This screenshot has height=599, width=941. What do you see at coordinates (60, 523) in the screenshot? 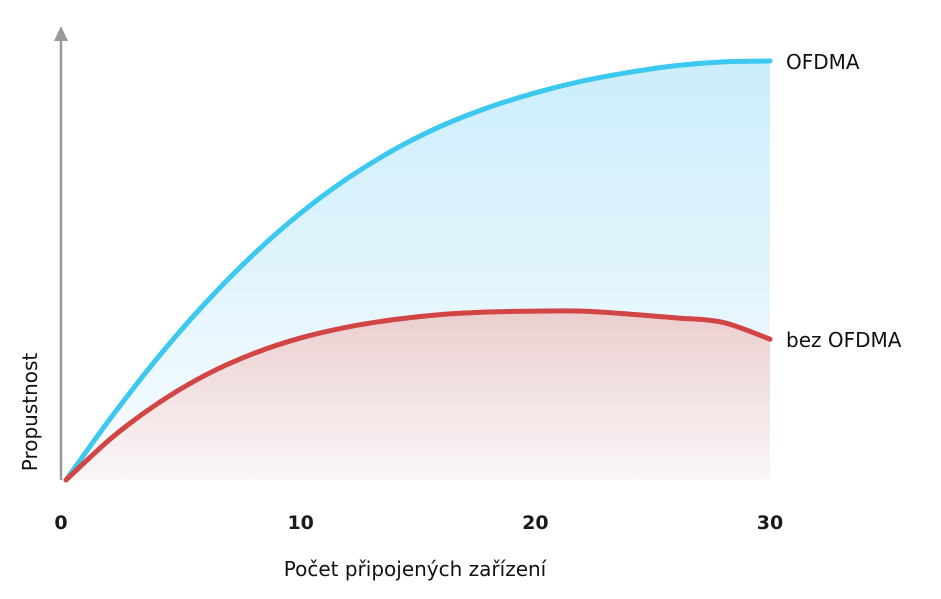
I see `x-tick-label: 0` at bounding box center [60, 523].